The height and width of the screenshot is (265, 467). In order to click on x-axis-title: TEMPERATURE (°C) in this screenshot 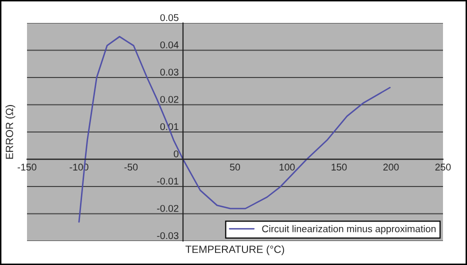, I will do `click(235, 250)`.